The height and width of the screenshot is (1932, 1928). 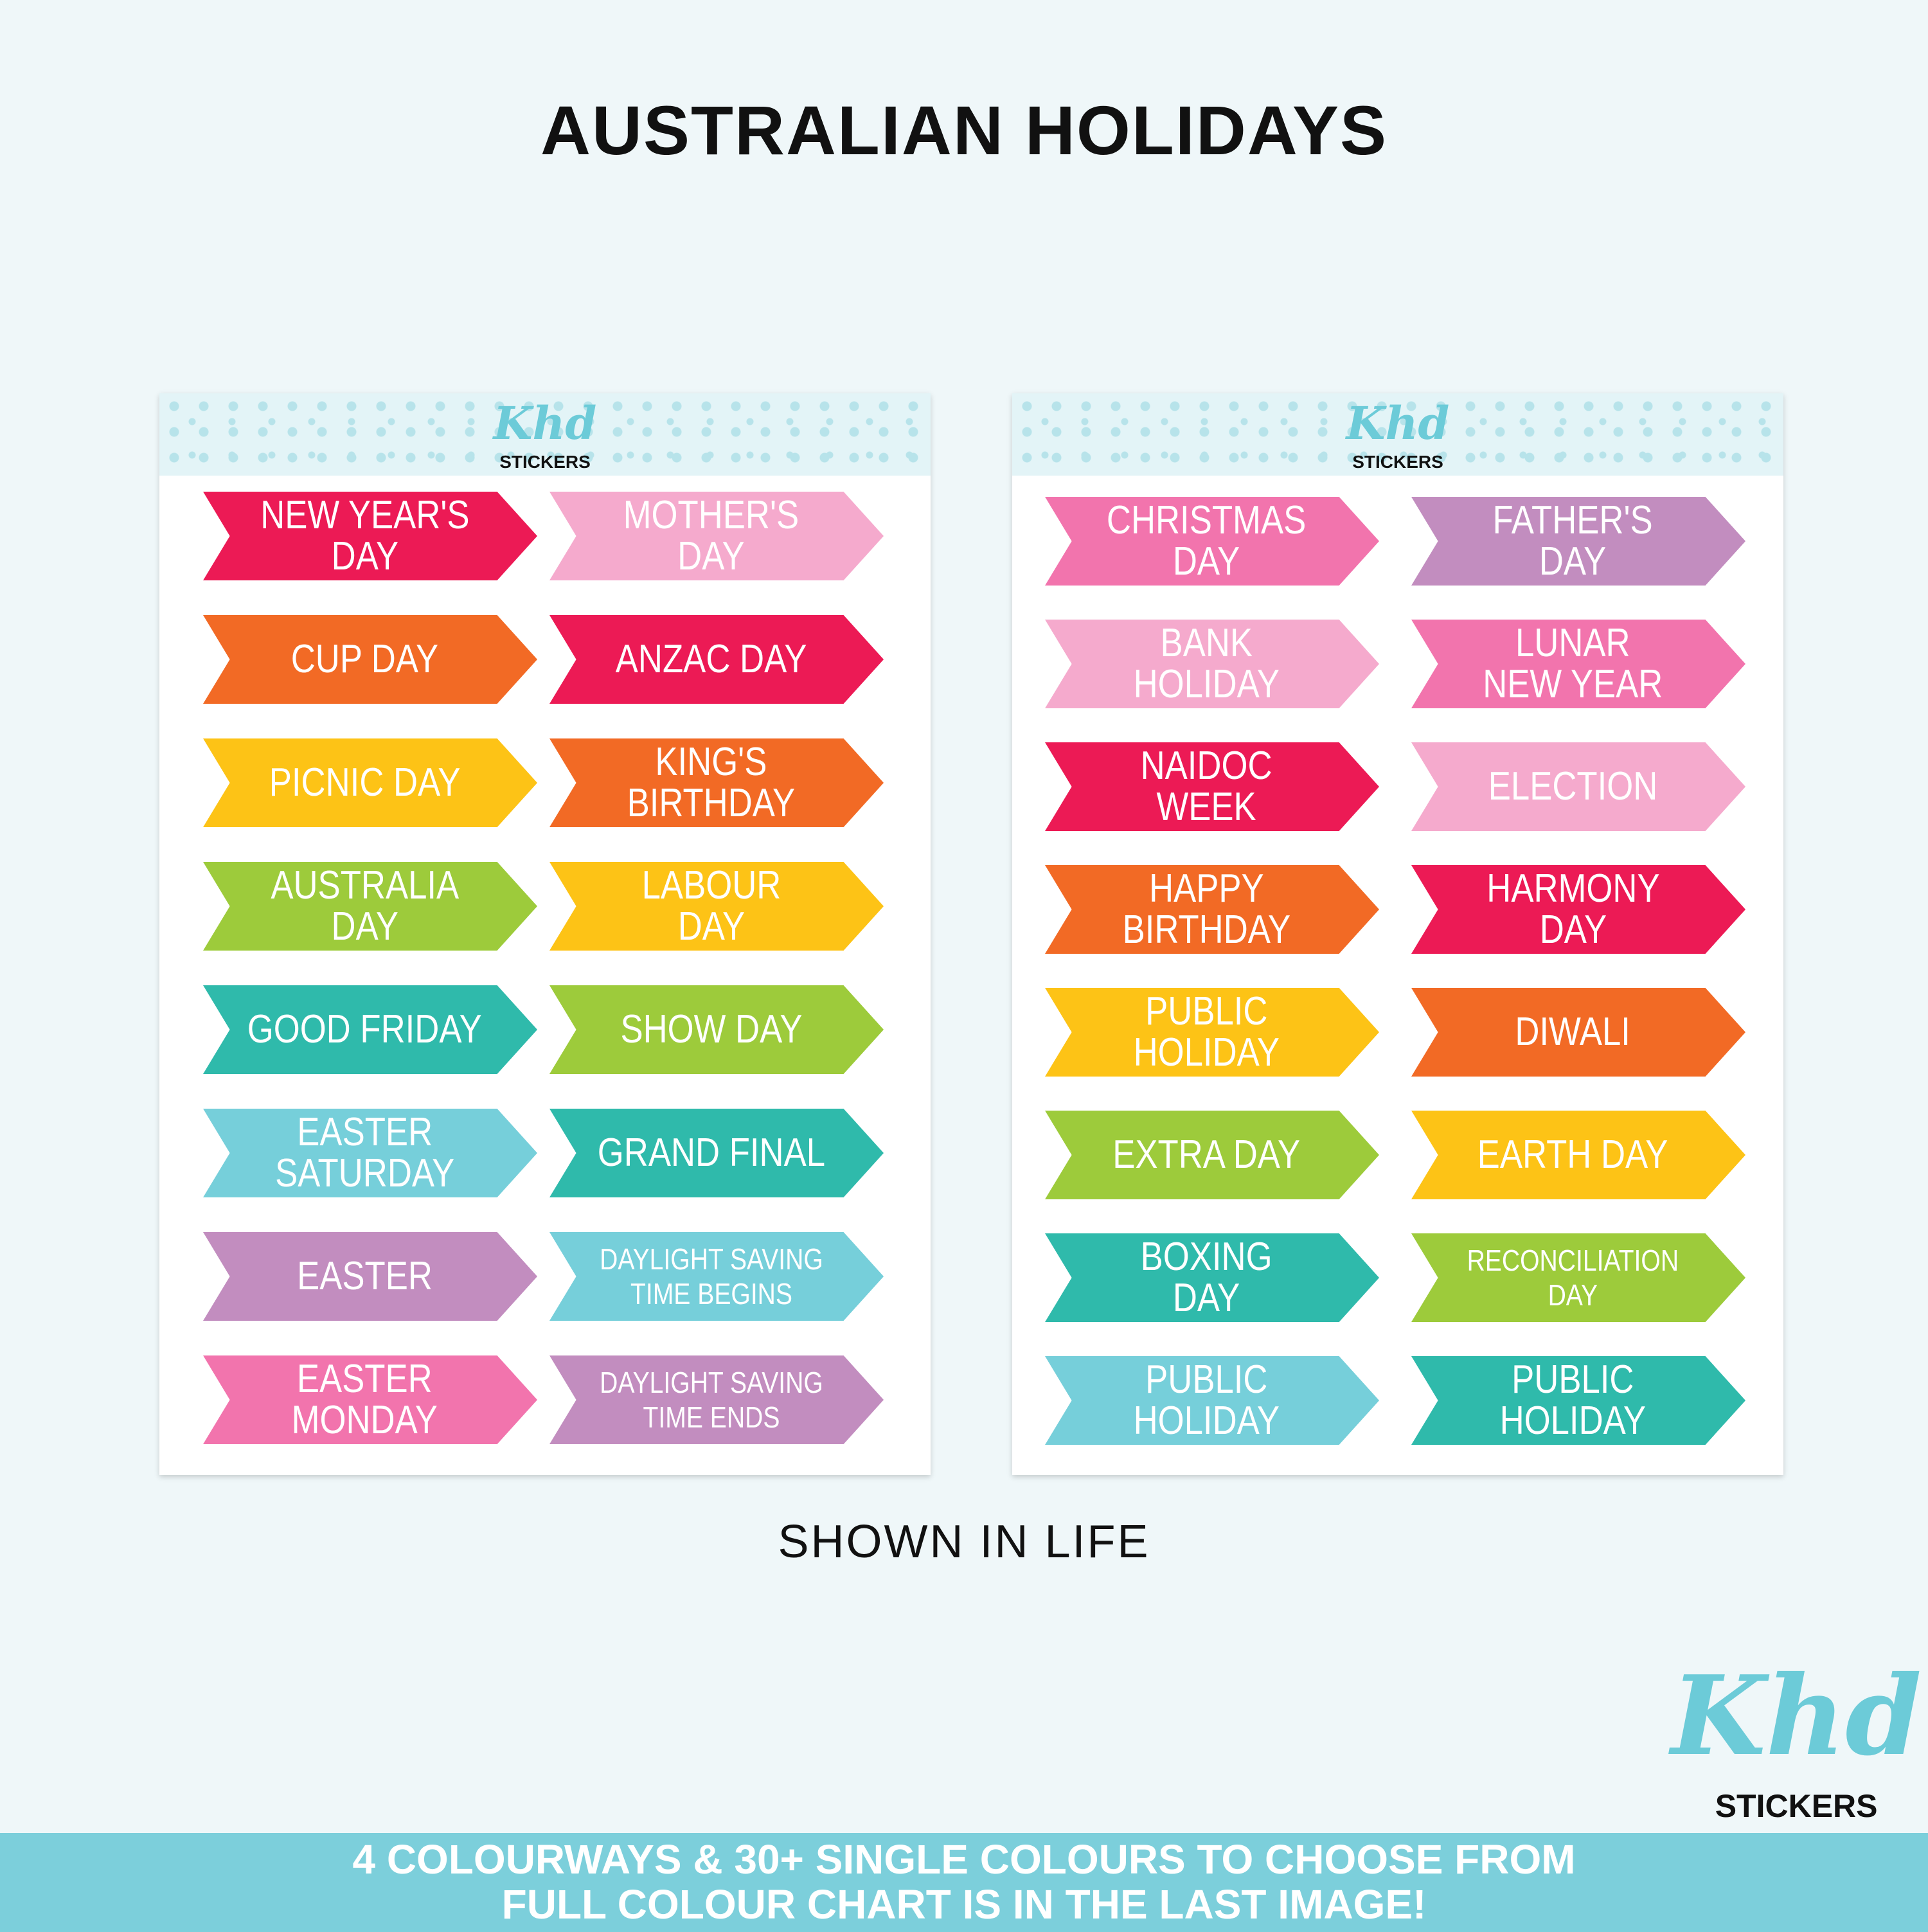 I want to click on holiday-sticker: LUNAR NEW YEAR, so click(x=1578, y=664).